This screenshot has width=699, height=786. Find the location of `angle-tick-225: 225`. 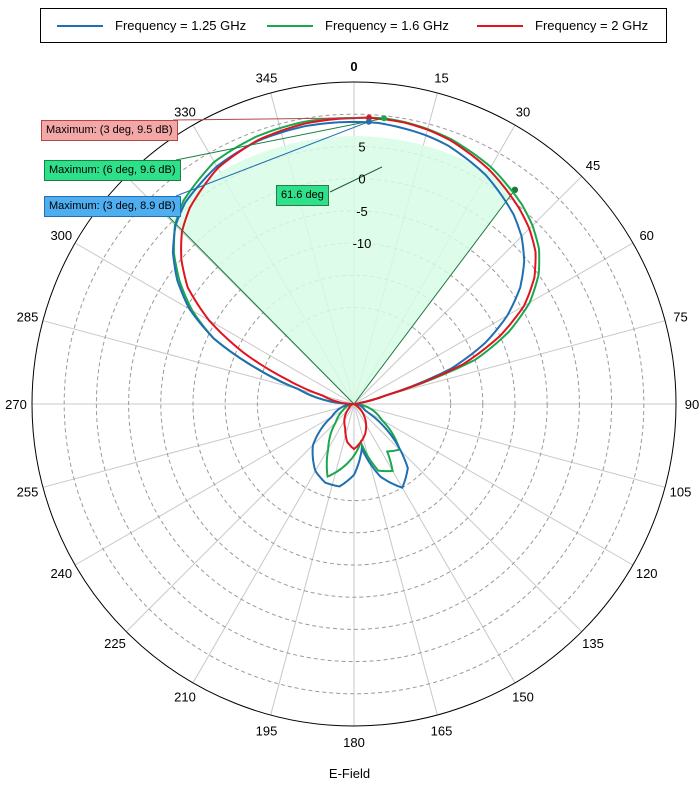

angle-tick-225: 225 is located at coordinates (115, 643).